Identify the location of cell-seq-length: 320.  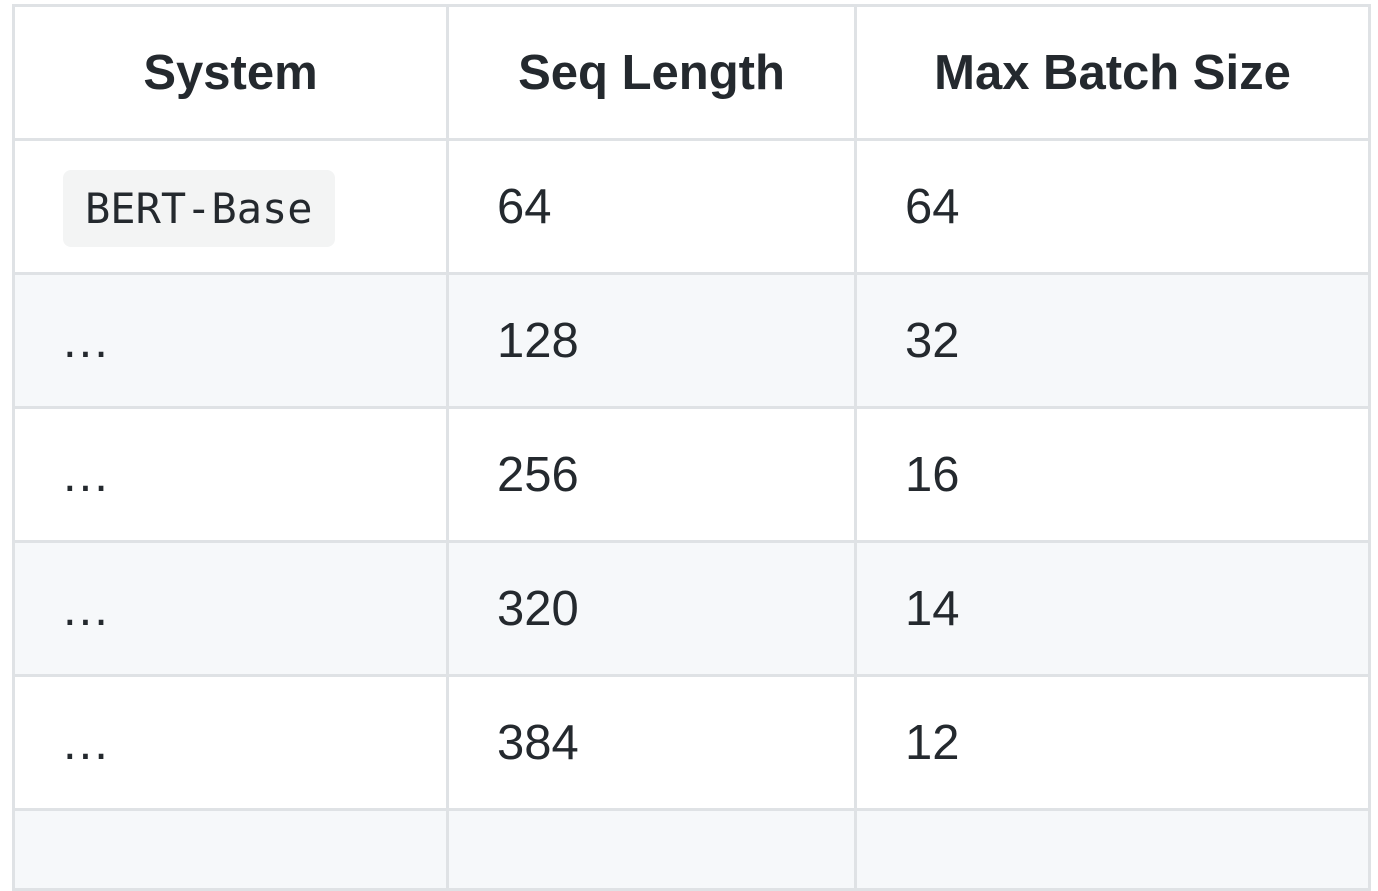
(651, 608).